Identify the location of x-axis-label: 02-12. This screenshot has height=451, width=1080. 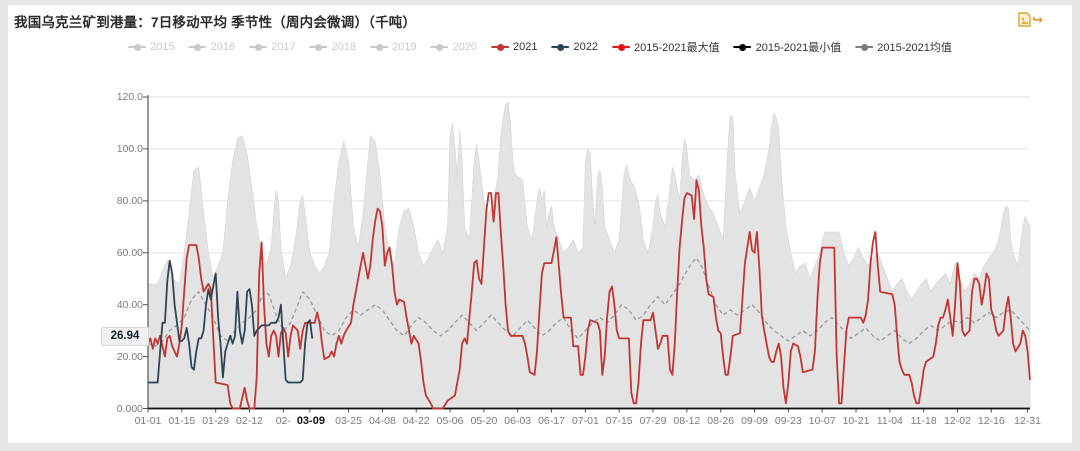
(249, 421).